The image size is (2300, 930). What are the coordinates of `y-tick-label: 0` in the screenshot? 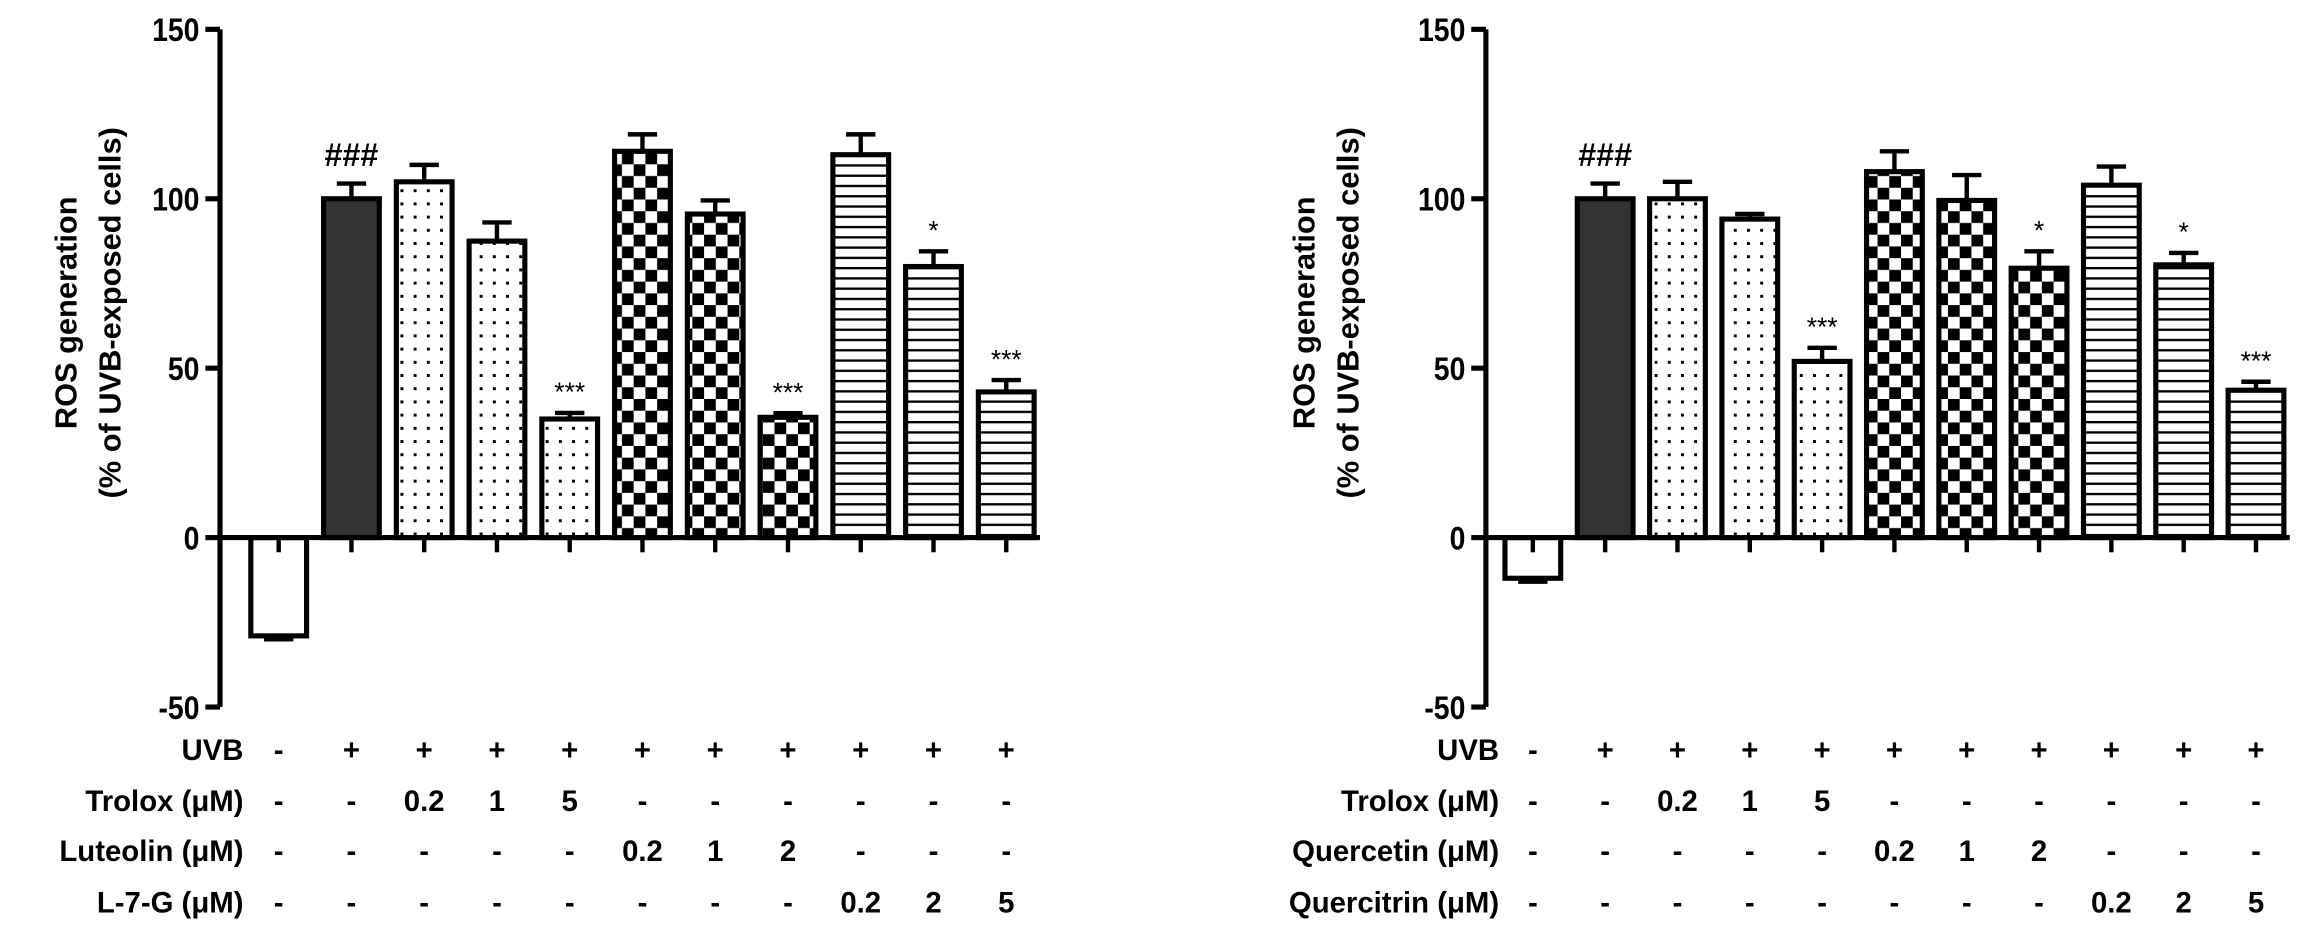 It's located at (192, 539).